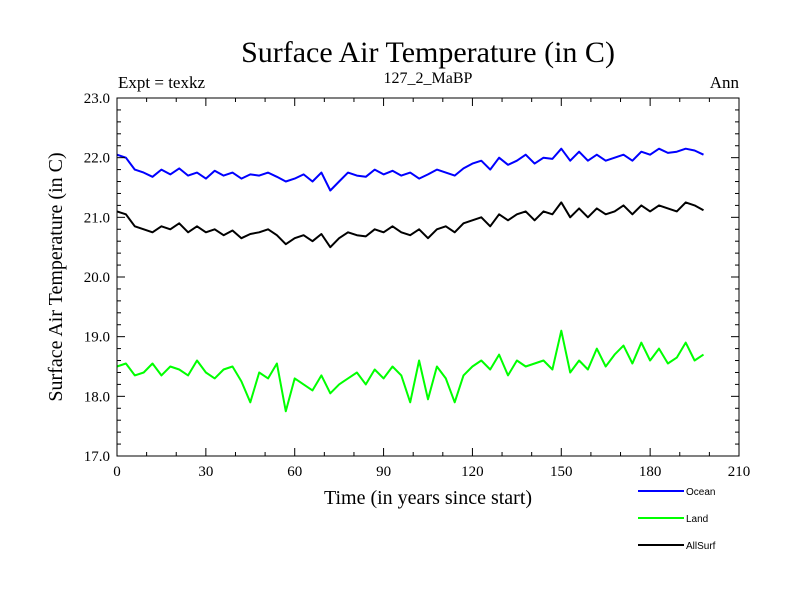  Describe the element at coordinates (428, 78) in the screenshot. I see `chart-subtitle: 127_2_MaBP` at that location.